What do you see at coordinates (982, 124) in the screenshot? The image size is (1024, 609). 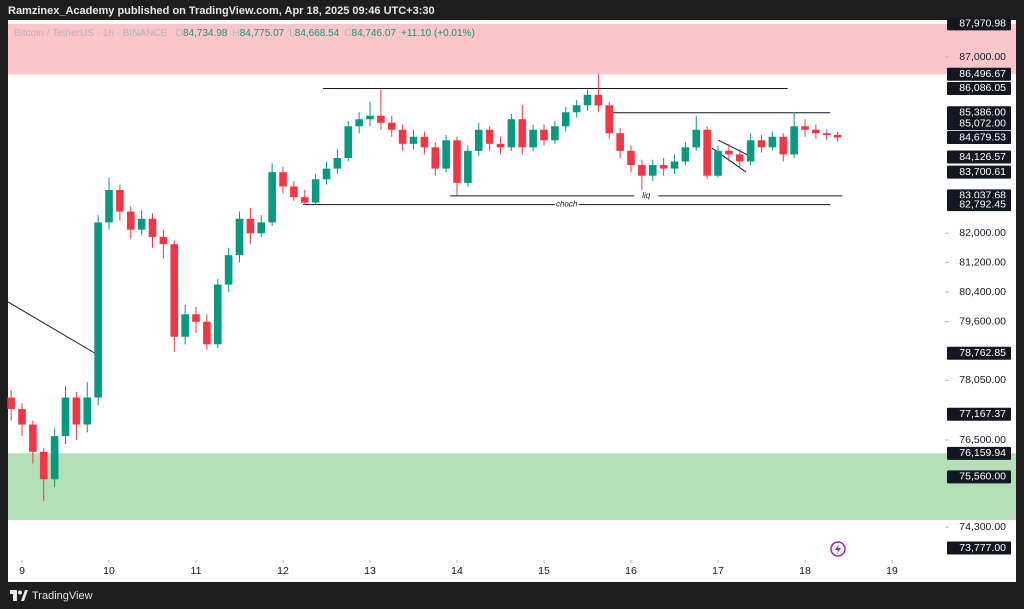 I see `price-label: 85,072.00` at bounding box center [982, 124].